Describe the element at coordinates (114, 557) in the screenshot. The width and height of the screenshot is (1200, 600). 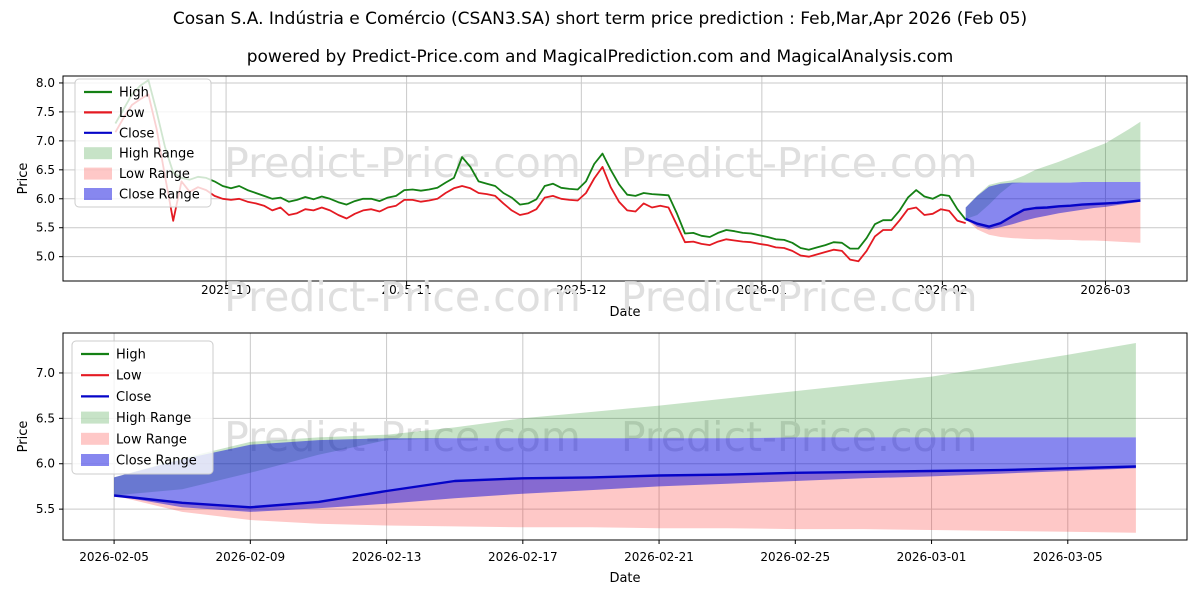
I see `x-tick-label: 2026-02-05` at that location.